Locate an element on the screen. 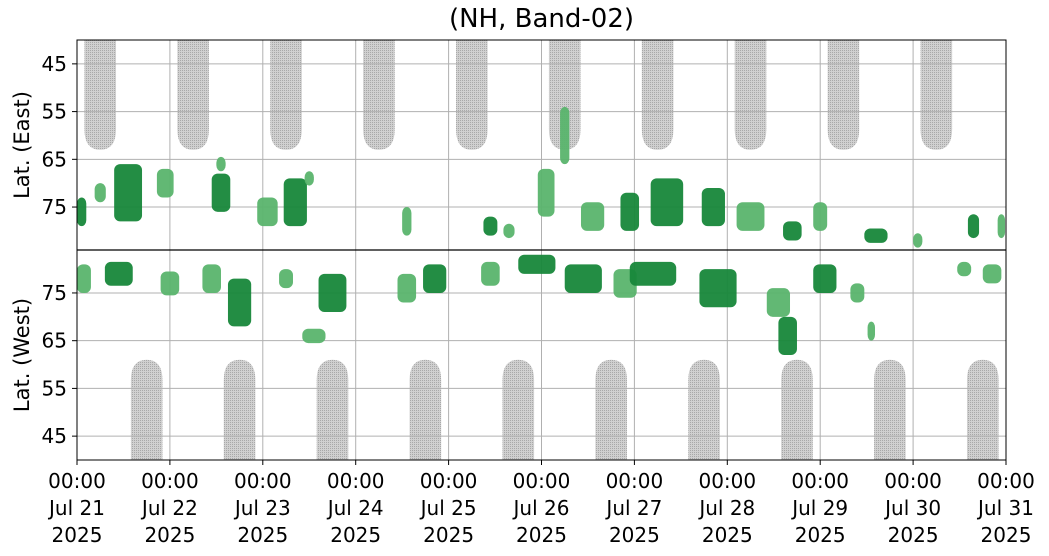 This screenshot has height=556, width=1049. x-tick-label-4-1: Jul 25 is located at coordinates (448, 508).